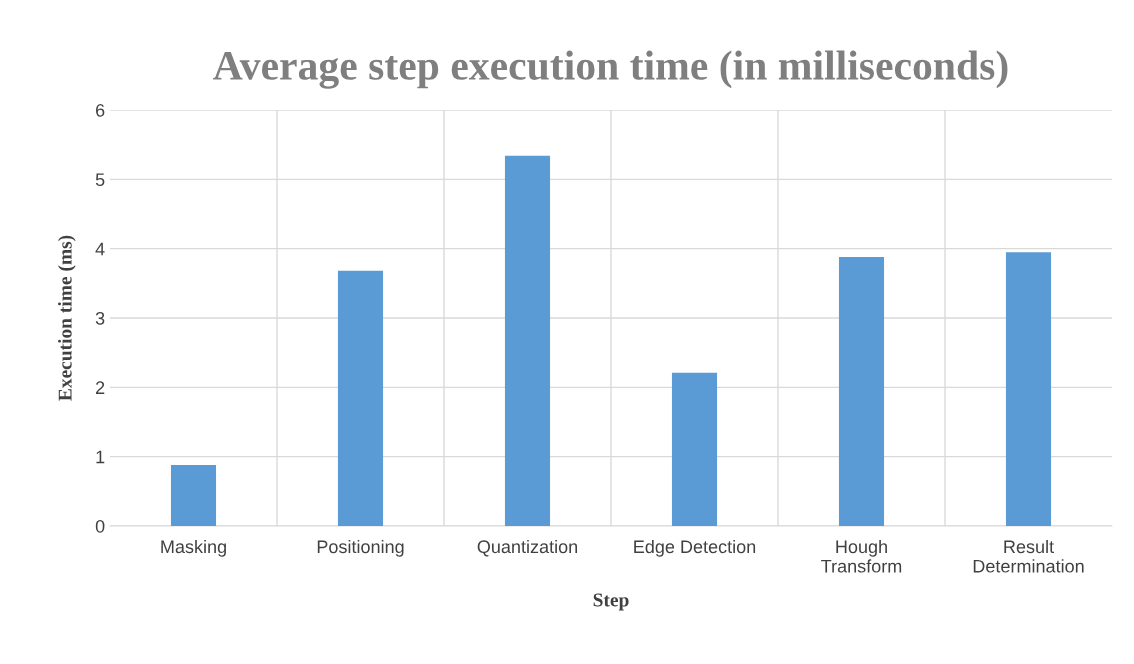  I want to click on y-tick-label: 1, so click(100, 457).